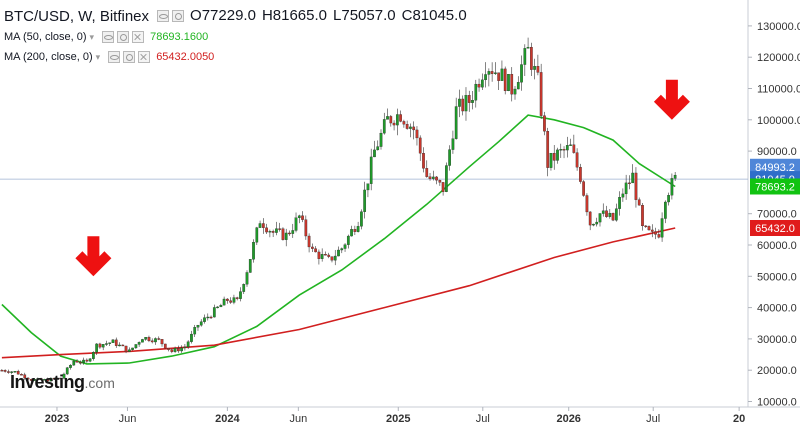 Image resolution: width=800 pixels, height=427 pixels. What do you see at coordinates (671, 107) in the screenshot?
I see `down-arrow-icon` at bounding box center [671, 107].